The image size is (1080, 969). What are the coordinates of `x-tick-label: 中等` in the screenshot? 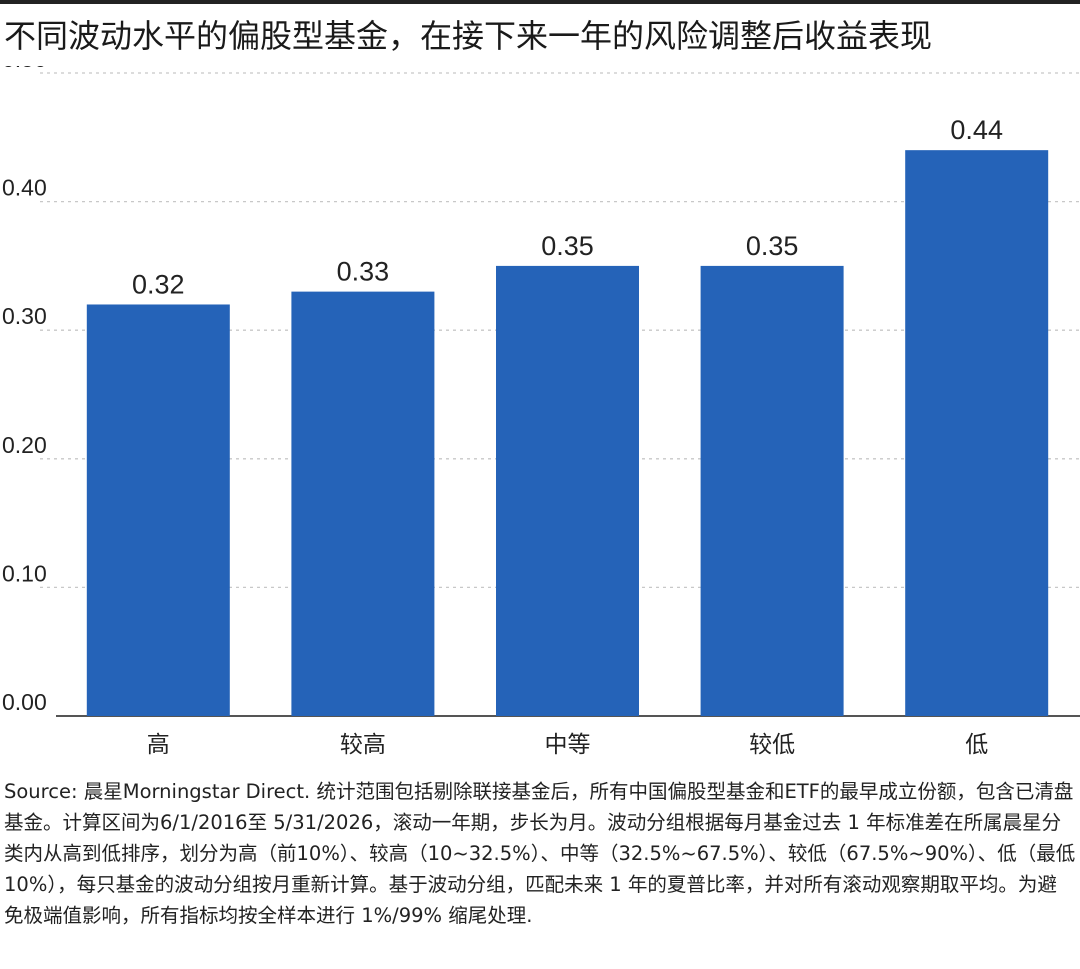 It's located at (568, 744).